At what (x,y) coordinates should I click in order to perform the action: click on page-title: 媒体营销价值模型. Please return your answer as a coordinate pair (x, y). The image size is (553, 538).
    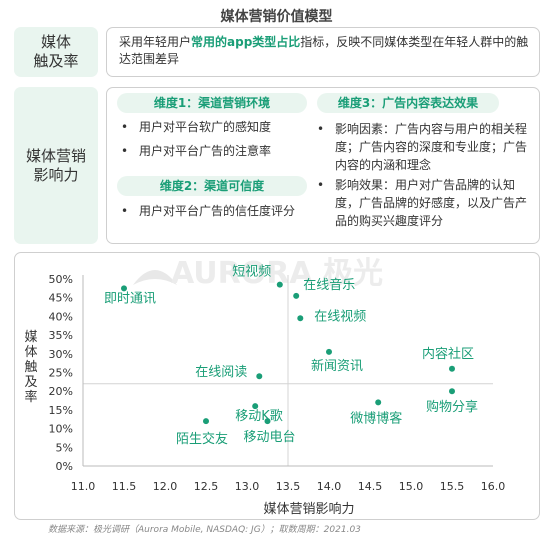
    Looking at the image, I should click on (276, 17).